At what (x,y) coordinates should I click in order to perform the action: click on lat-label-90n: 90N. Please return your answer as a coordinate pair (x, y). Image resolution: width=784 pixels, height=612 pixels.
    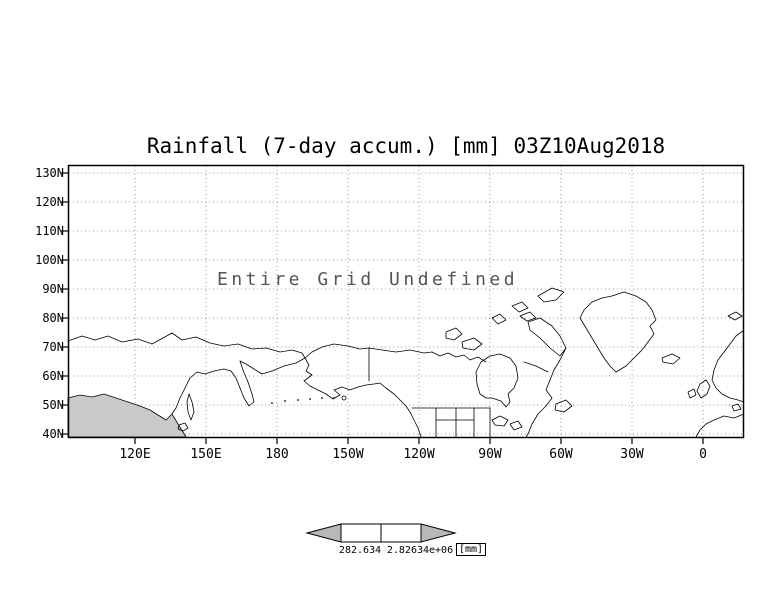
    Looking at the image, I should click on (53, 289).